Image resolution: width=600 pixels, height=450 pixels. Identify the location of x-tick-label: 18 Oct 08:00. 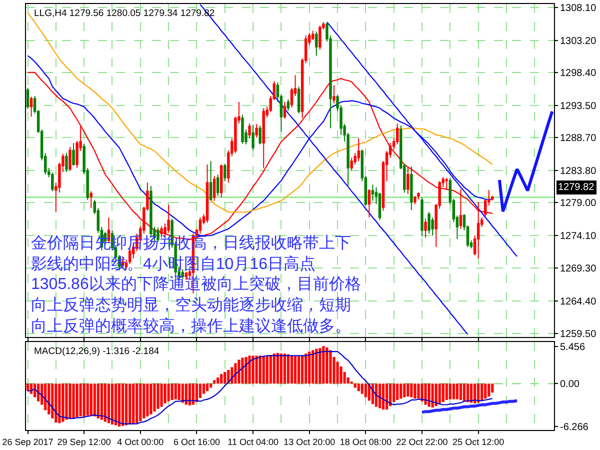
(366, 441).